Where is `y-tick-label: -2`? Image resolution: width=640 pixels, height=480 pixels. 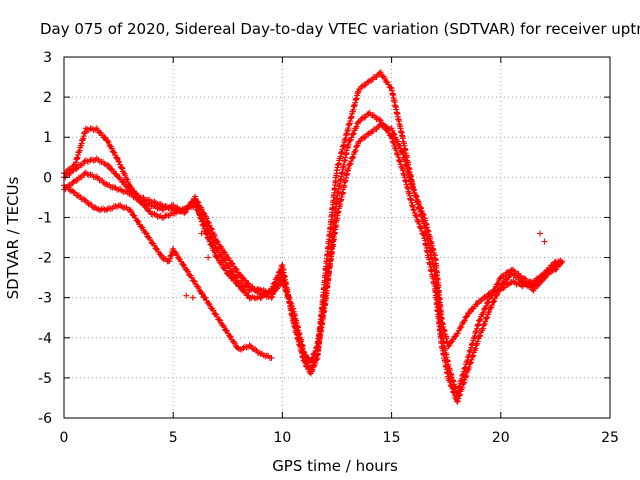
y-tick-label: -2 is located at coordinates (45, 259).